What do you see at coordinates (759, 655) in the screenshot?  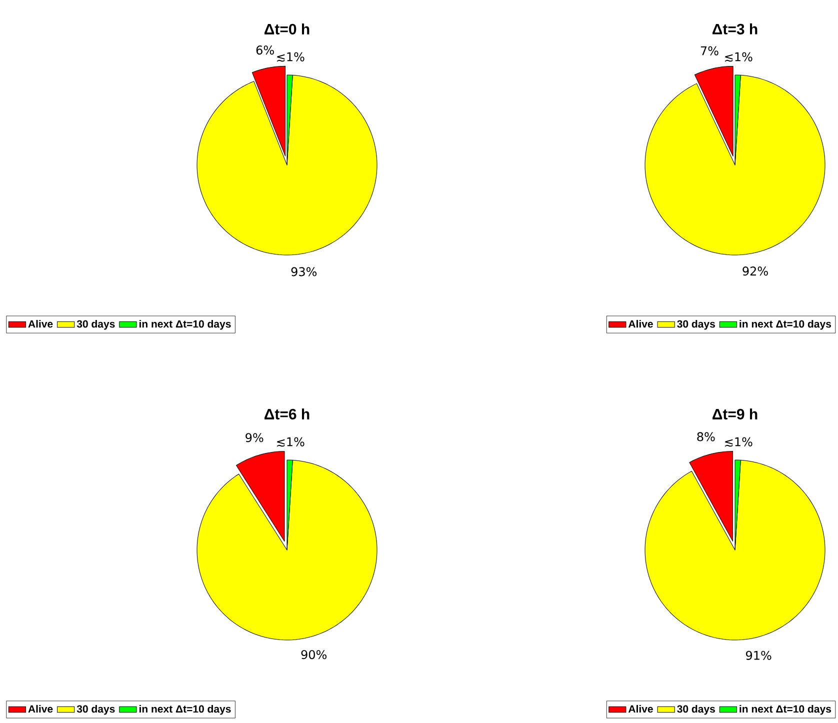 I see `data-label: 91%` at bounding box center [759, 655].